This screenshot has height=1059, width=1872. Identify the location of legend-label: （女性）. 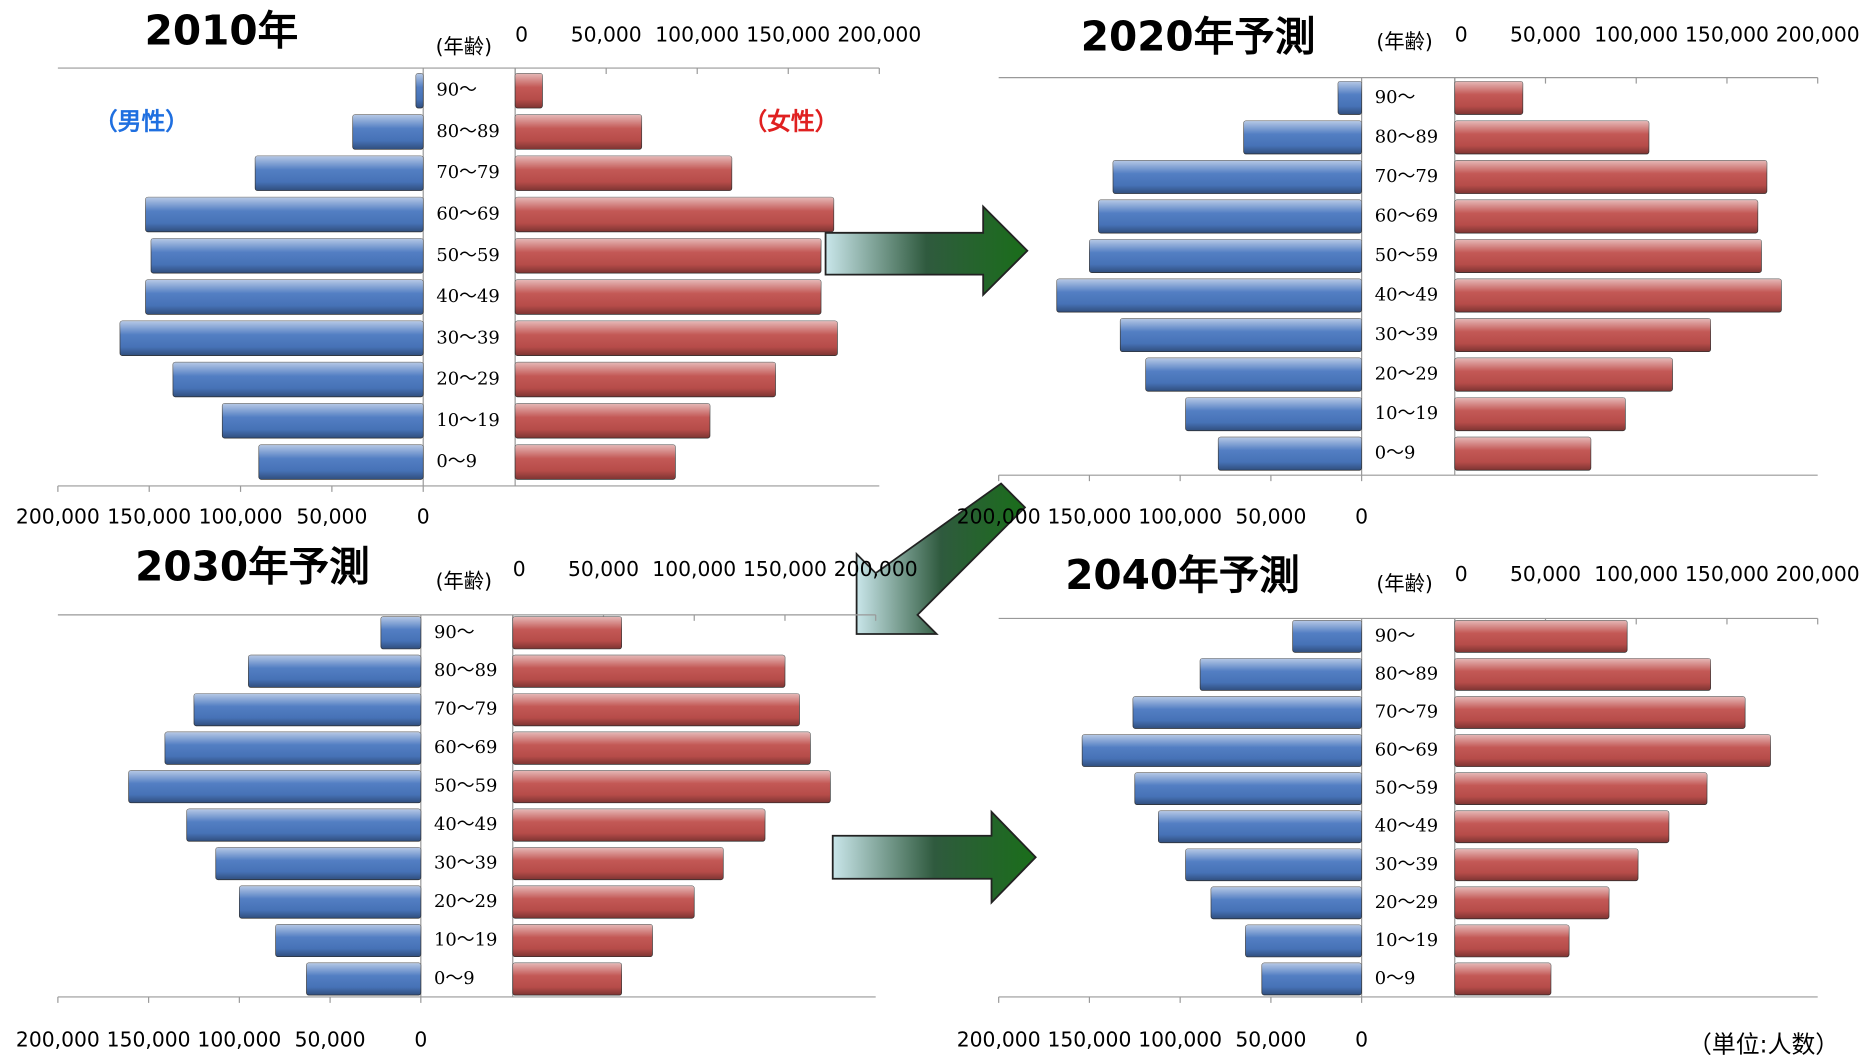
(790, 121).